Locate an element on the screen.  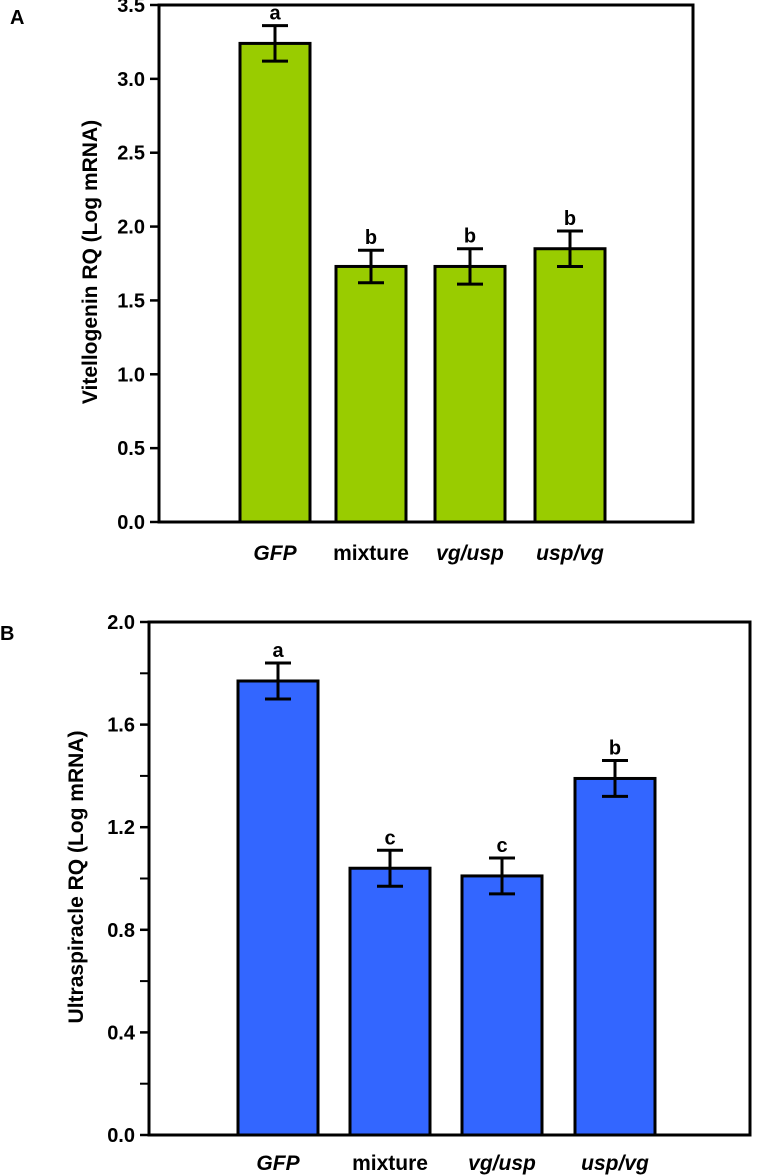
panel-b-y-tick-label-6: 2.0 is located at coordinates (121, 623).